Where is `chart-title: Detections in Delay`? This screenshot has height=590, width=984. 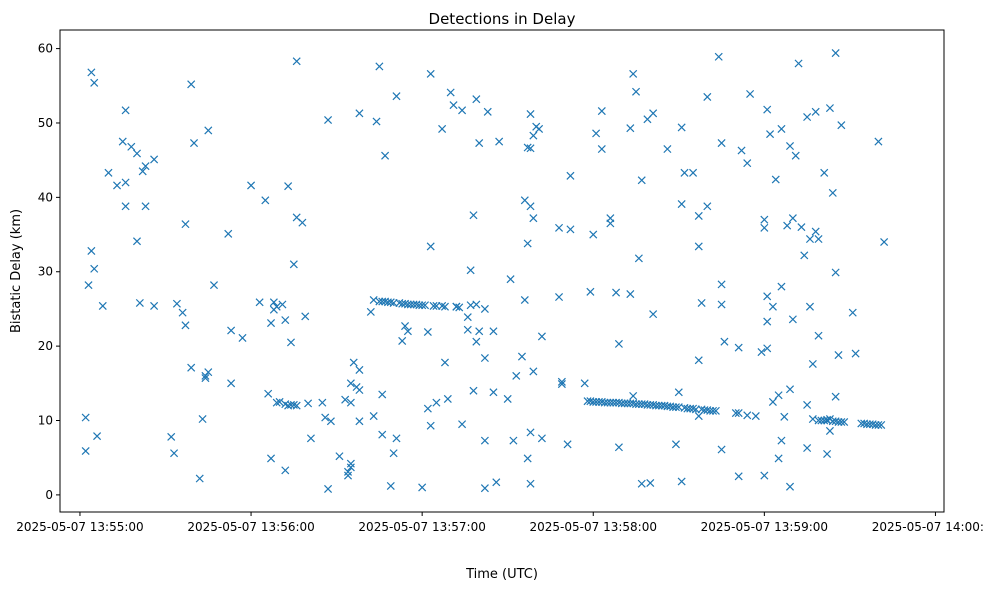
chart-title: Detections in Delay is located at coordinates (502, 19).